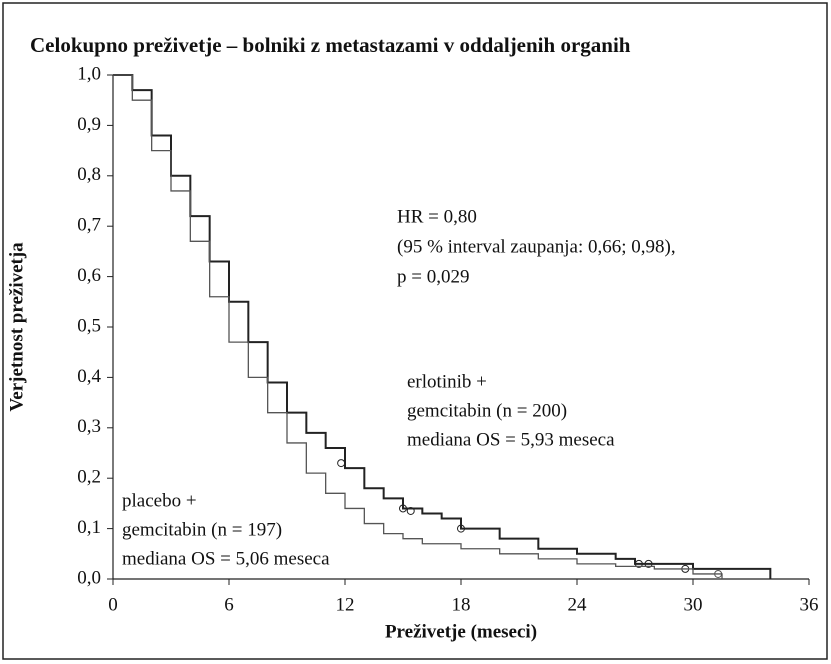  What do you see at coordinates (447, 381) in the screenshot?
I see `annotation: erlotinib +` at bounding box center [447, 381].